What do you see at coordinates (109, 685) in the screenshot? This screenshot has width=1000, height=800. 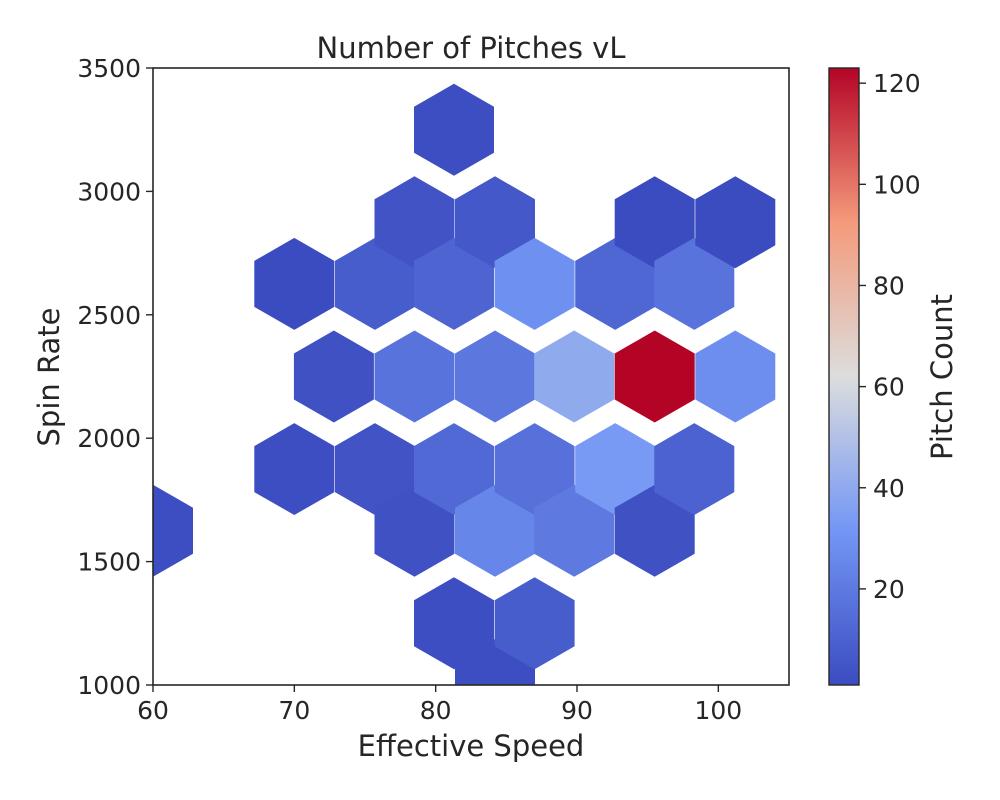 I see `y-tick-label: 1000` at bounding box center [109, 685].